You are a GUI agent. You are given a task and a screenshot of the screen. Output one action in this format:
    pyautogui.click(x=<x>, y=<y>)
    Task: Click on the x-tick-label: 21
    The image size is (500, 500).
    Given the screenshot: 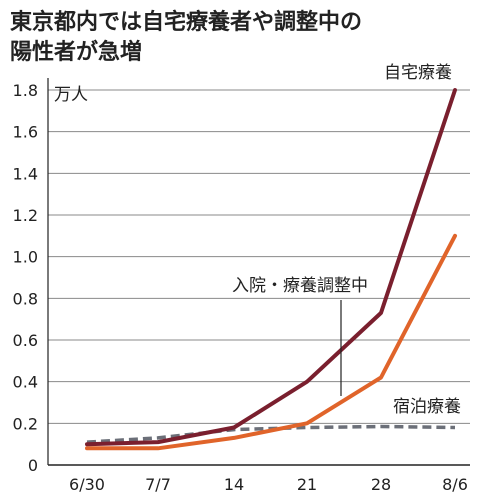 What is the action you would take?
    pyautogui.click(x=307, y=484)
    